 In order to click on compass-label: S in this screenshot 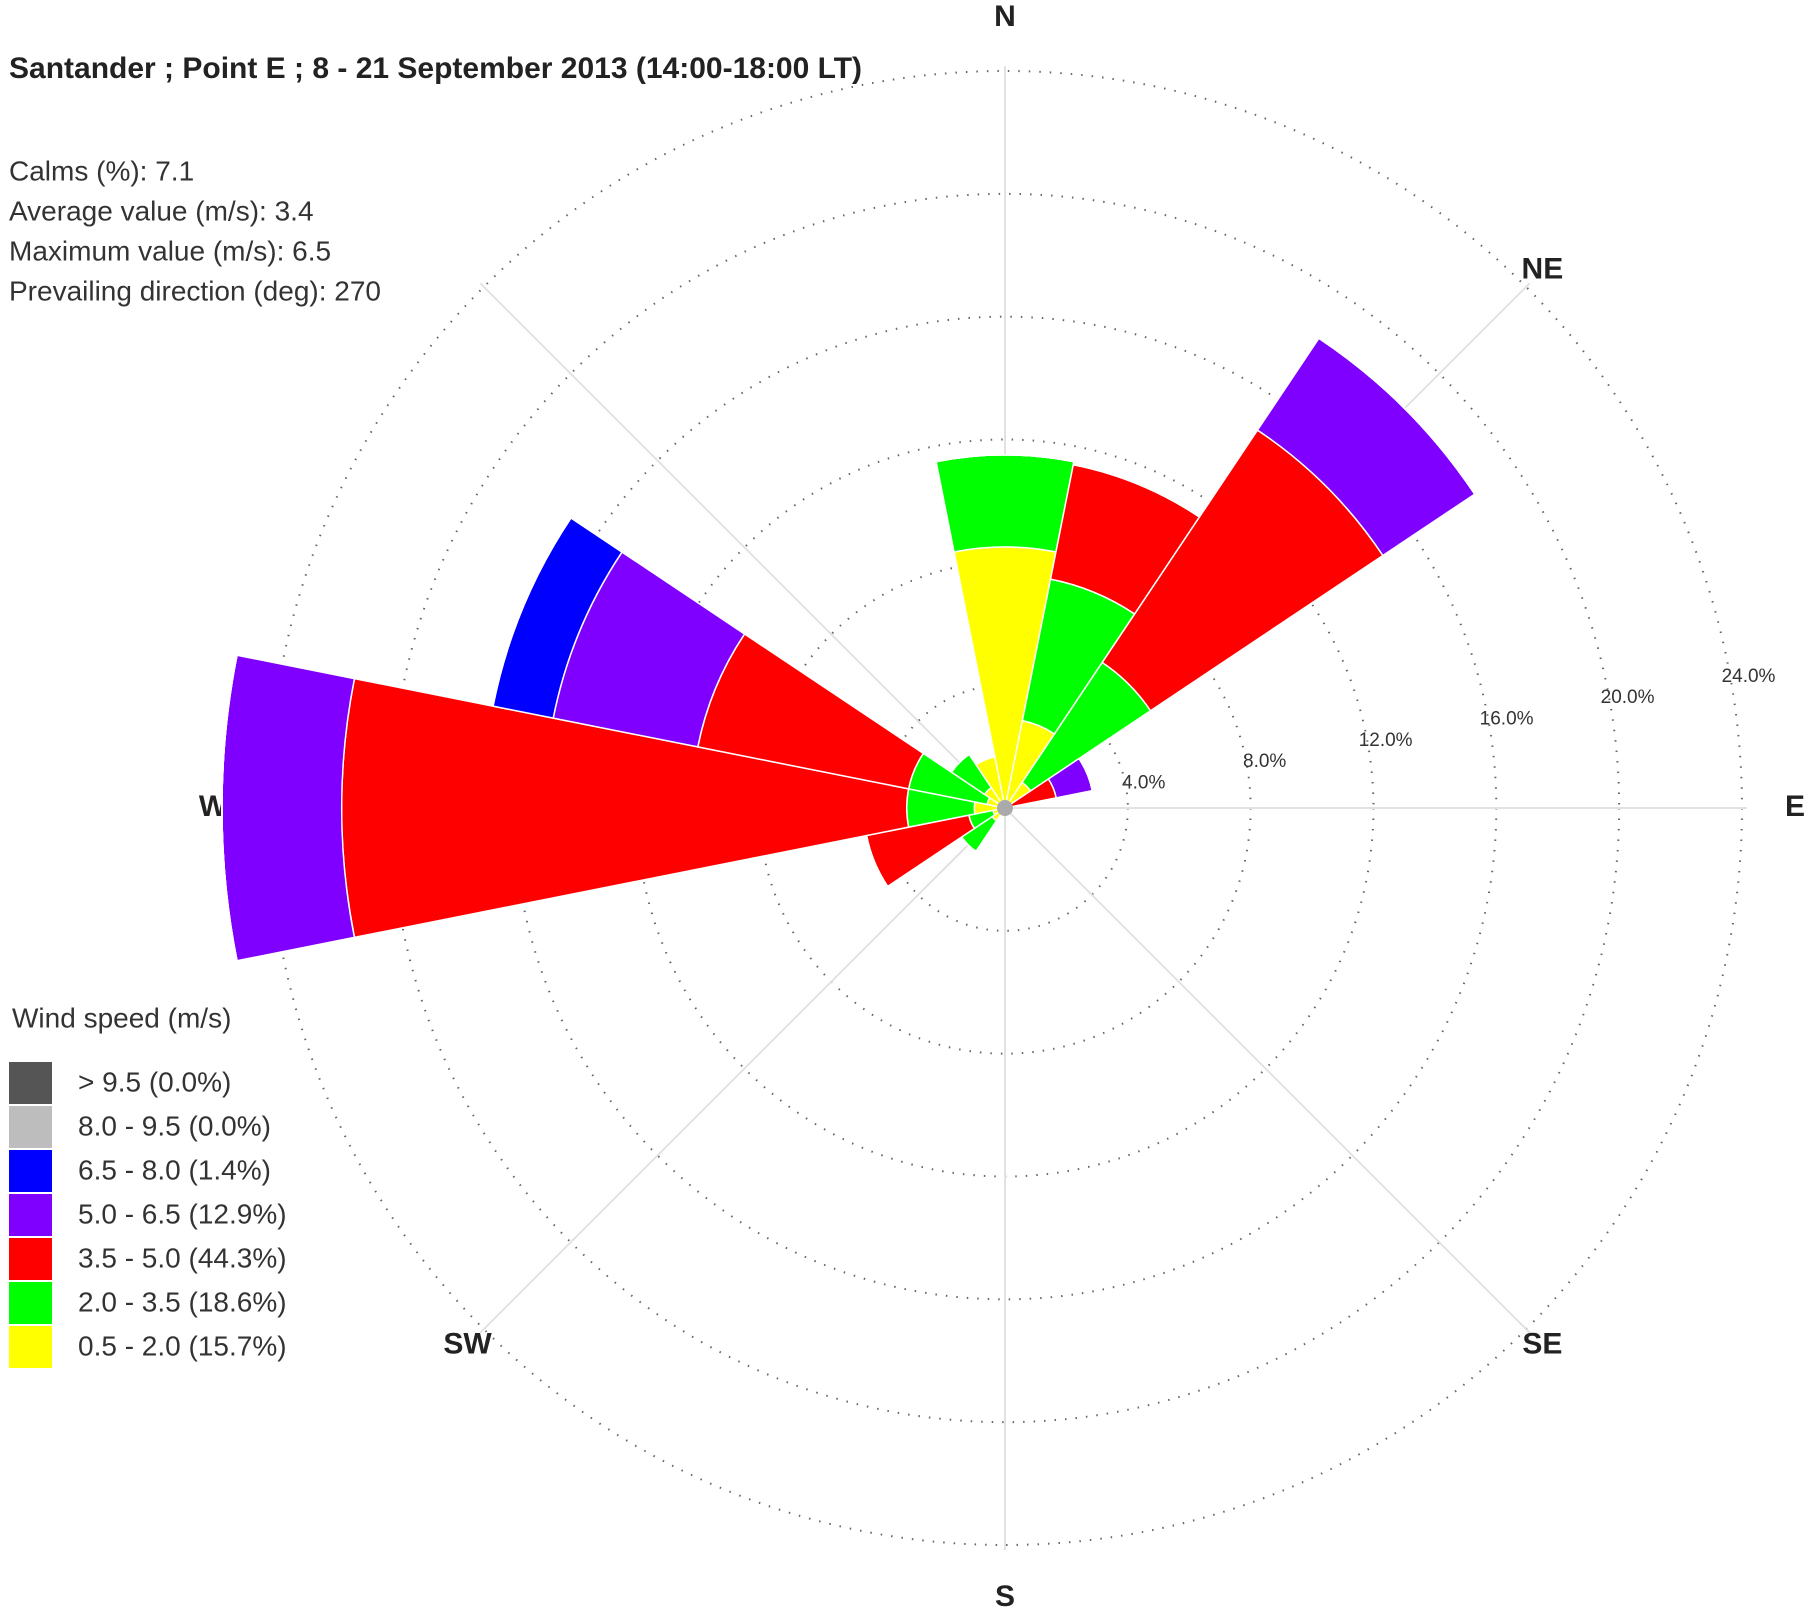, I will do `click(1005, 1596)`.